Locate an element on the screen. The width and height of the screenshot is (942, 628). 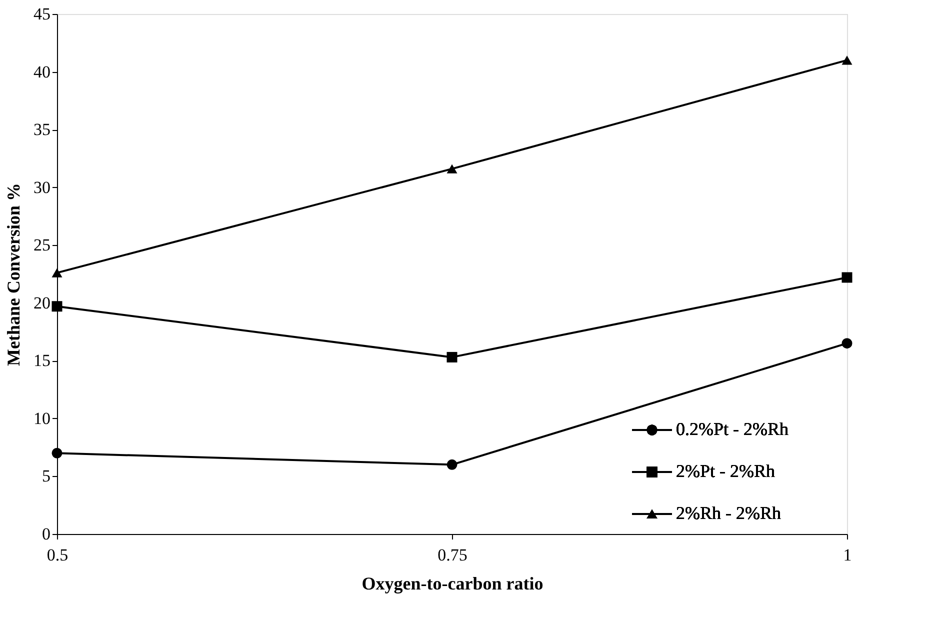
y-tick-label: 30 is located at coordinates (42, 187).